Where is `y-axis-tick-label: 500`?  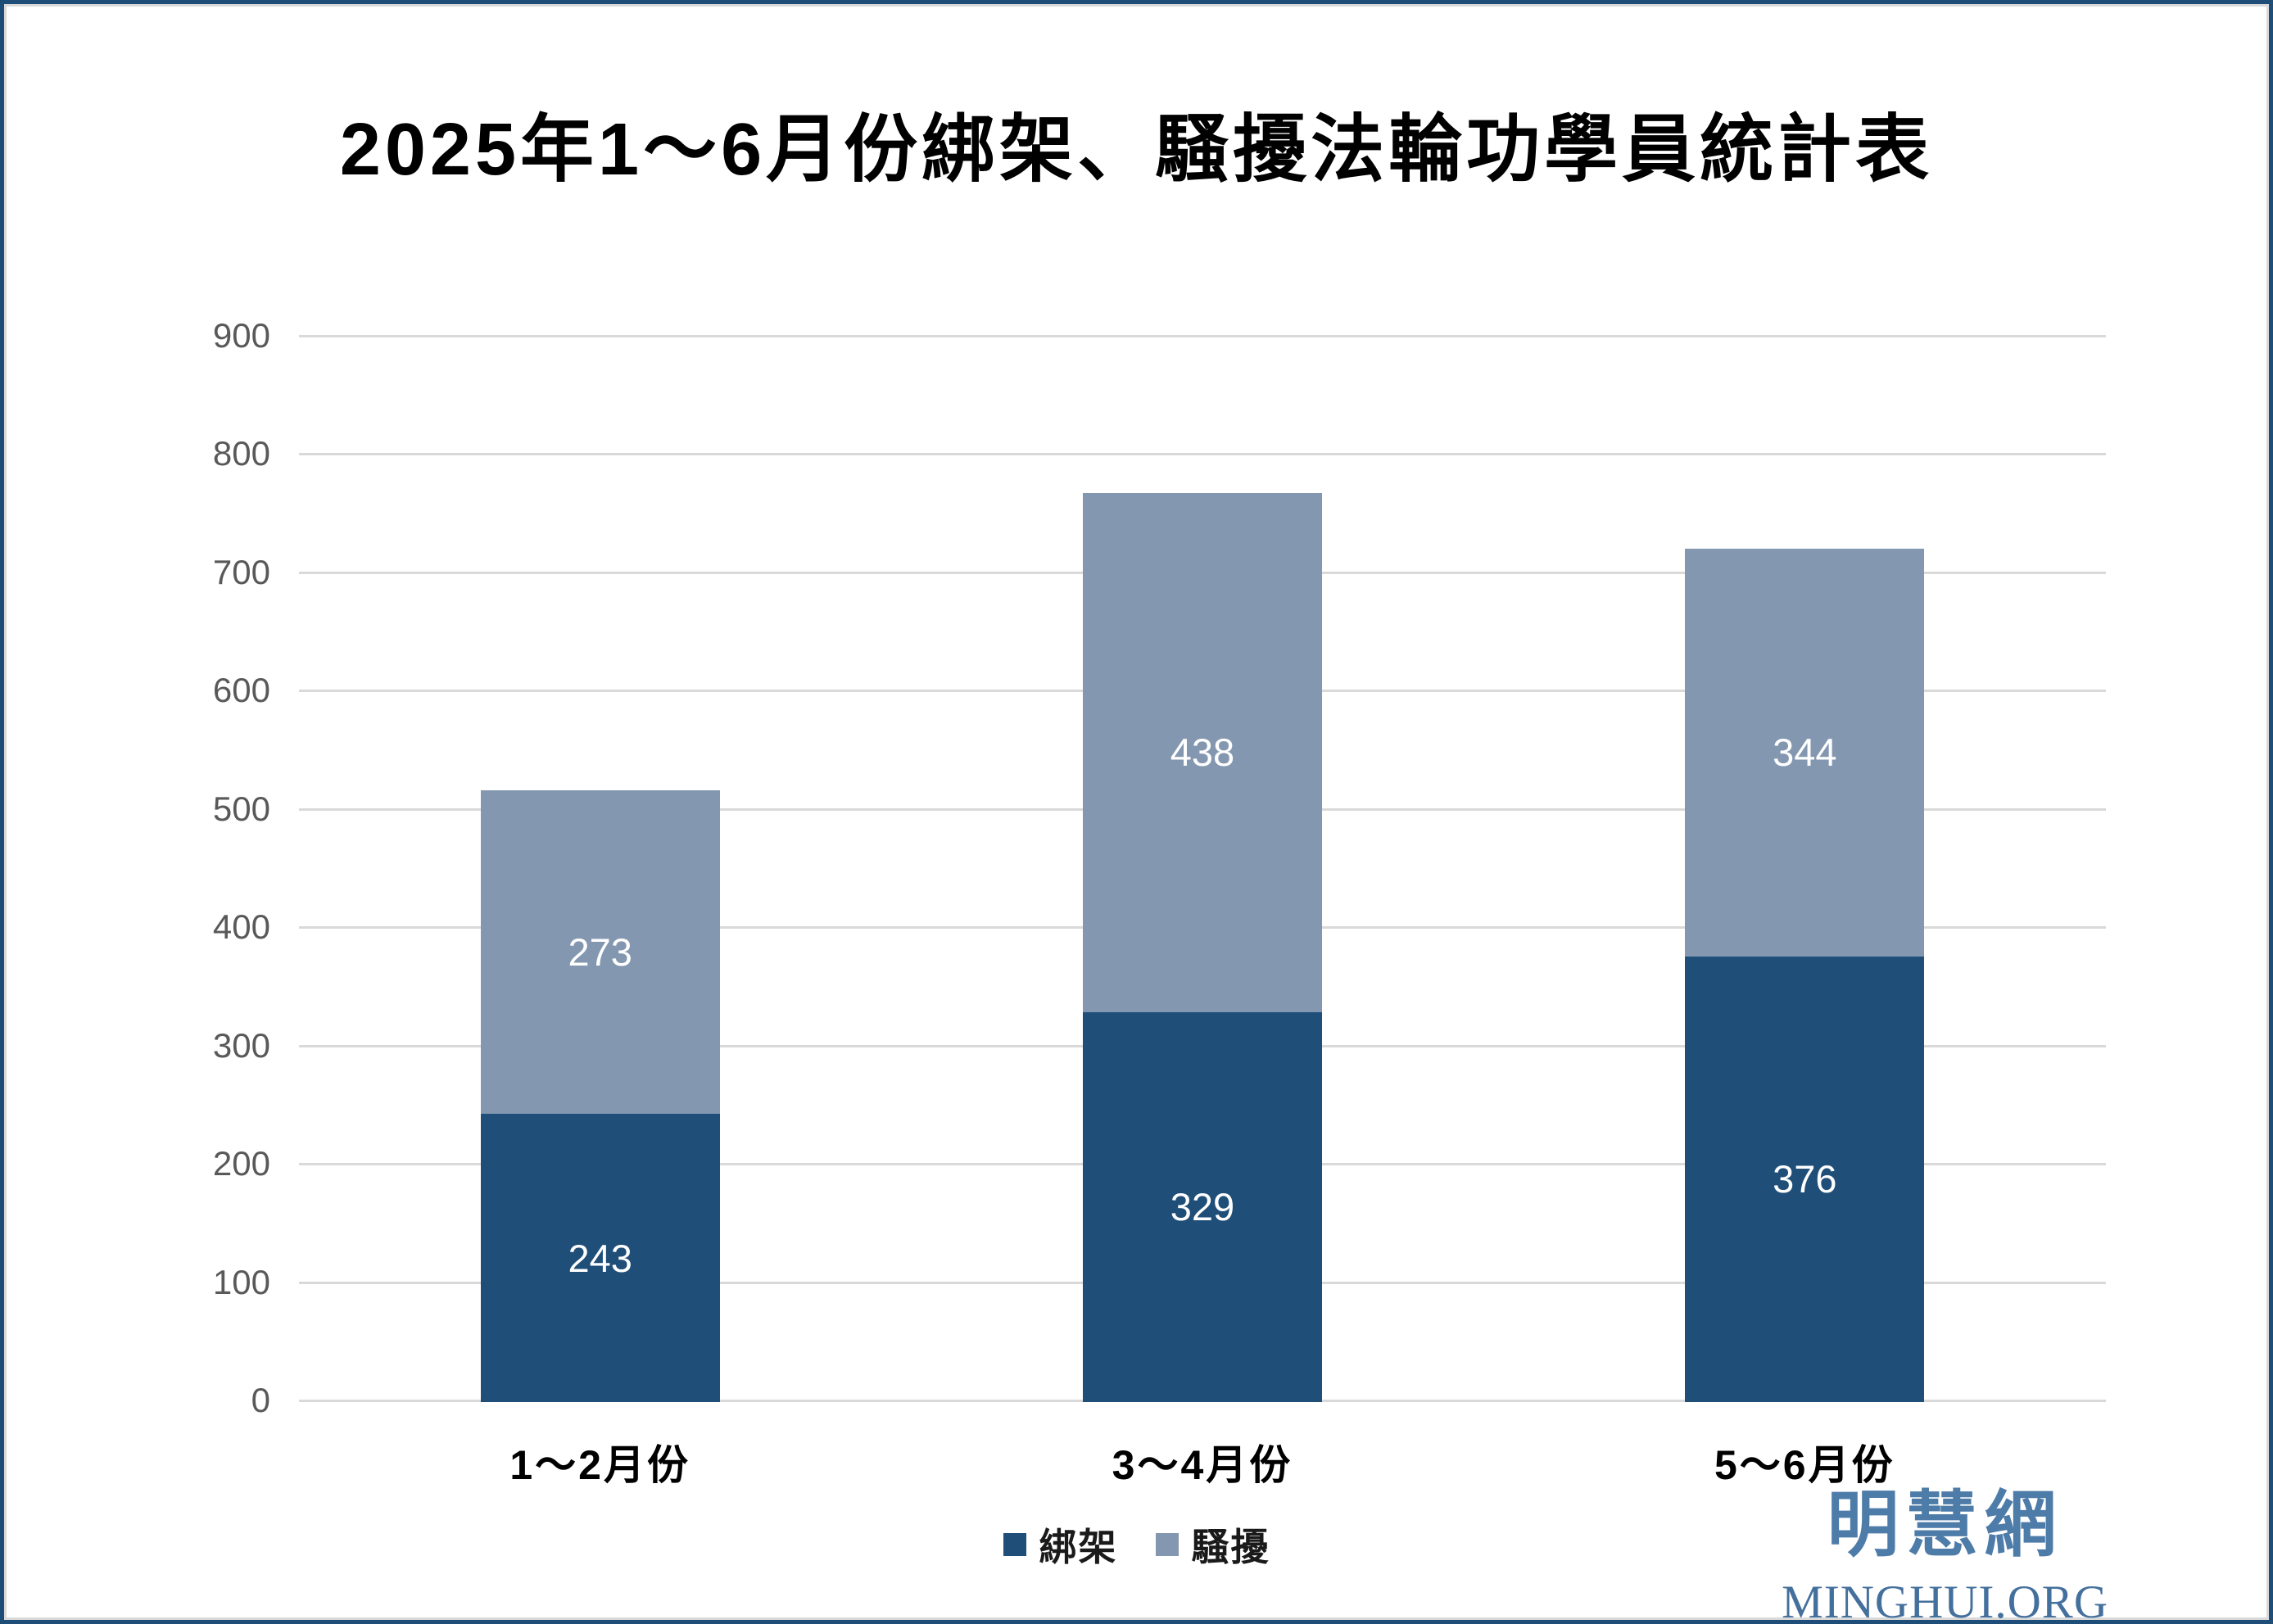 y-axis-tick-label: 500 is located at coordinates (241, 809).